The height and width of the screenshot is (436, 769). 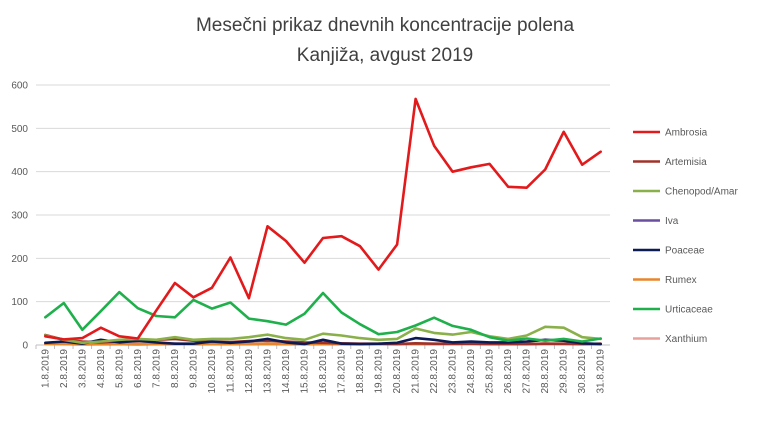 What do you see at coordinates (193, 368) in the screenshot?
I see `x-tick-label: 9.8.2019` at bounding box center [193, 368].